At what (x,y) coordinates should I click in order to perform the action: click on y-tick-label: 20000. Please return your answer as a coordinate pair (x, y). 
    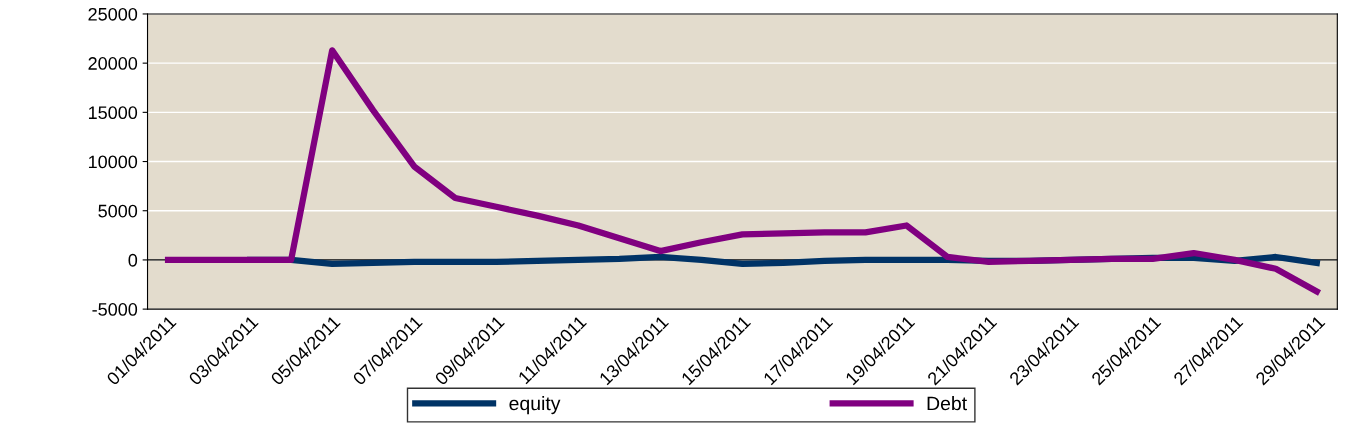
    Looking at the image, I should click on (113, 63).